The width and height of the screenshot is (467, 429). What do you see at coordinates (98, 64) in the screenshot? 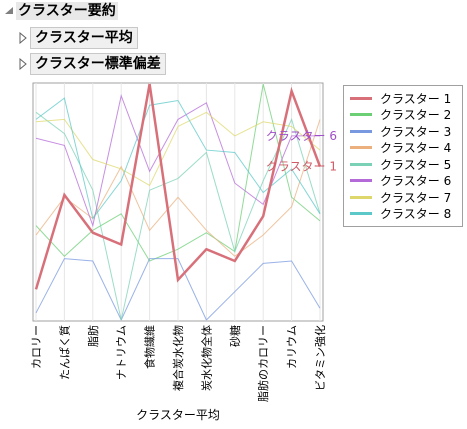
I see `cluster-stddev-title: クラスター標準偏差` at bounding box center [98, 64].